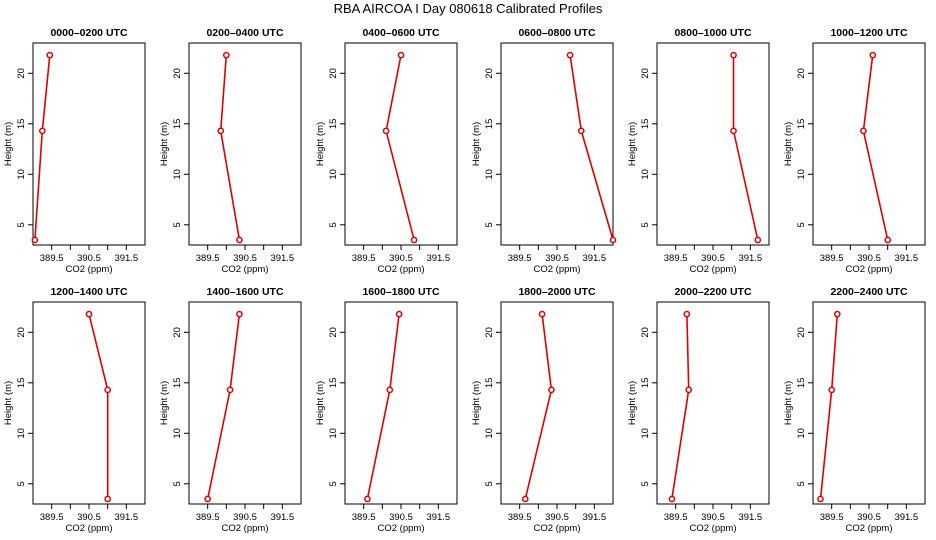 The image size is (936, 540). I want to click on panel-title: 1800–2000 UTC, so click(556, 292).